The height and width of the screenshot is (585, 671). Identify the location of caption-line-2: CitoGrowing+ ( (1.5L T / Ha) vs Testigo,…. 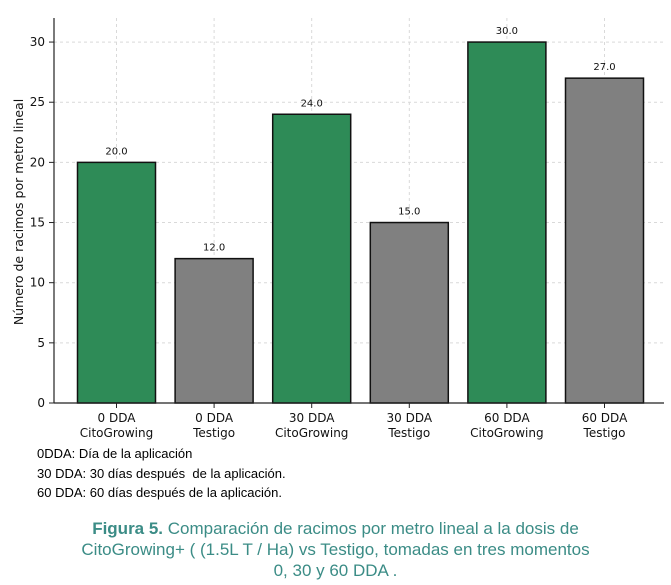
(335, 549).